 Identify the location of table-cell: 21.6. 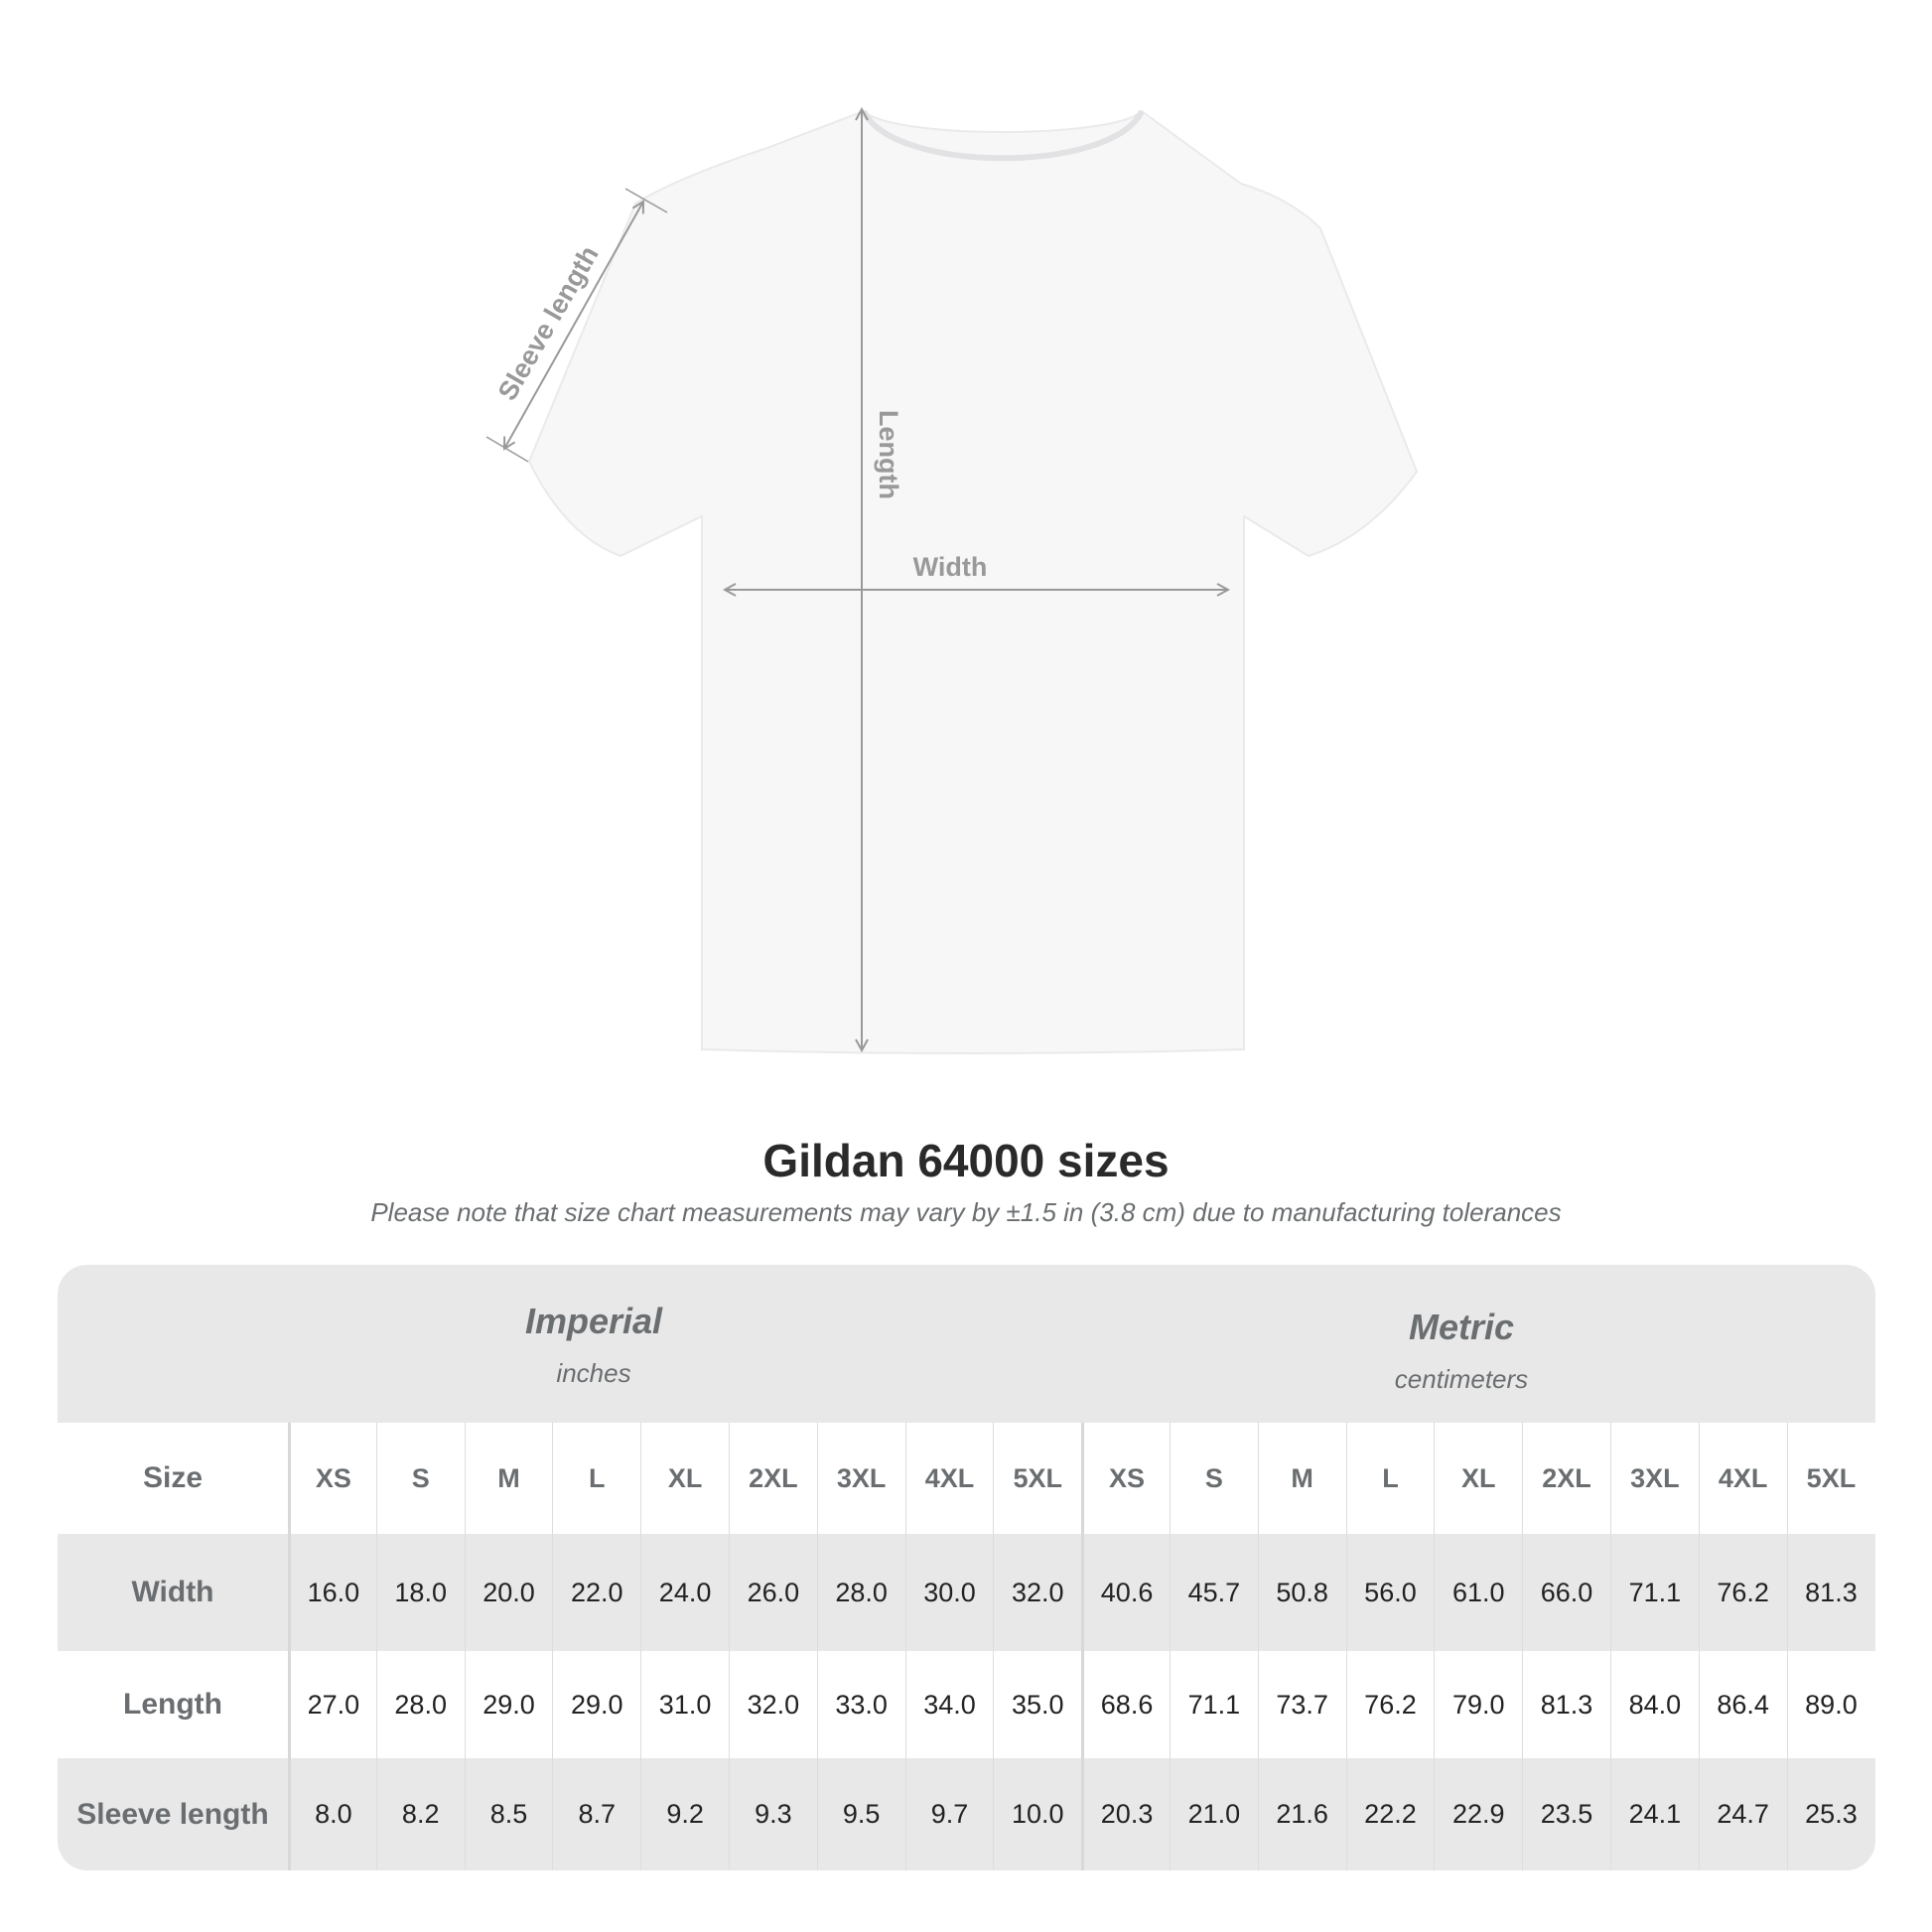
(1302, 1814).